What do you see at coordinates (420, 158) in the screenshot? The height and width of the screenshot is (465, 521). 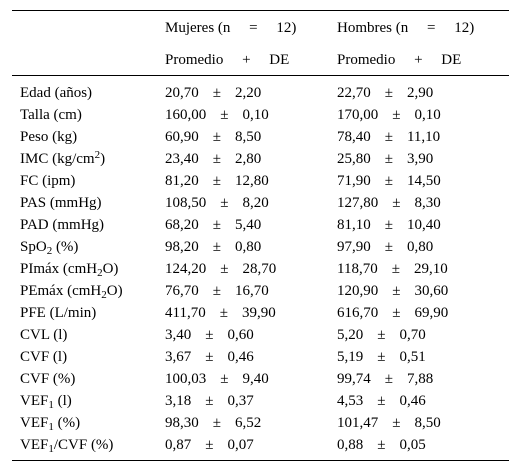 I see `sd-value-men: 3,90` at bounding box center [420, 158].